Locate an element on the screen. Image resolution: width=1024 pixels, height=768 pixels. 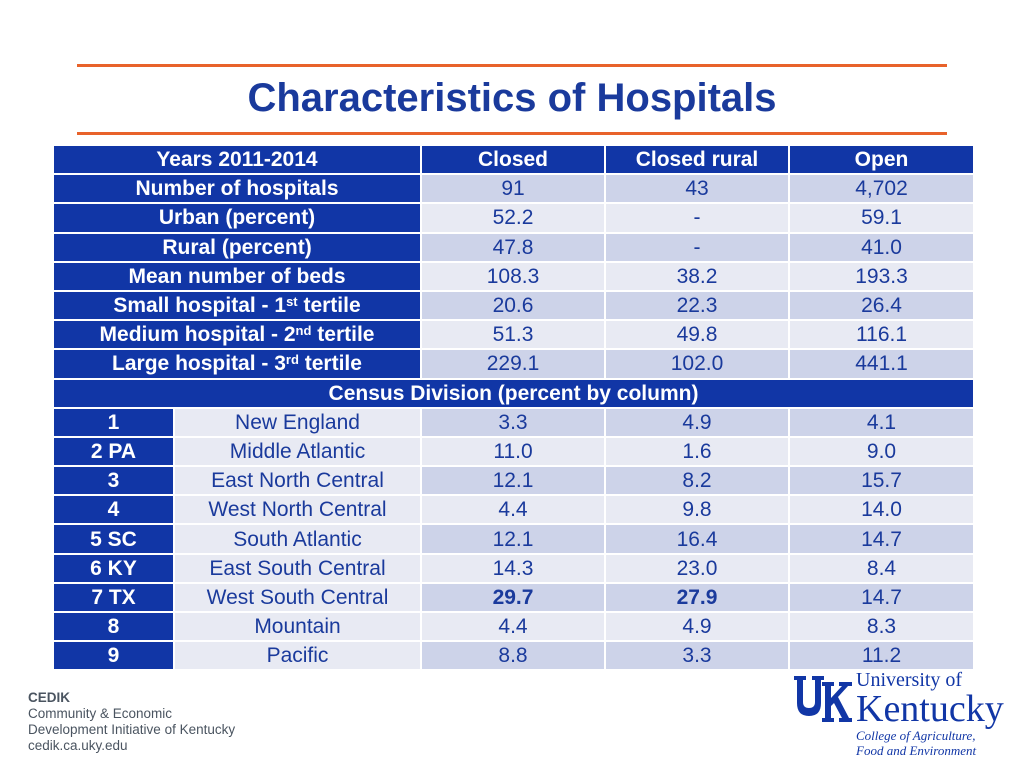
cell-closed: 52.2 is located at coordinates (513, 218).